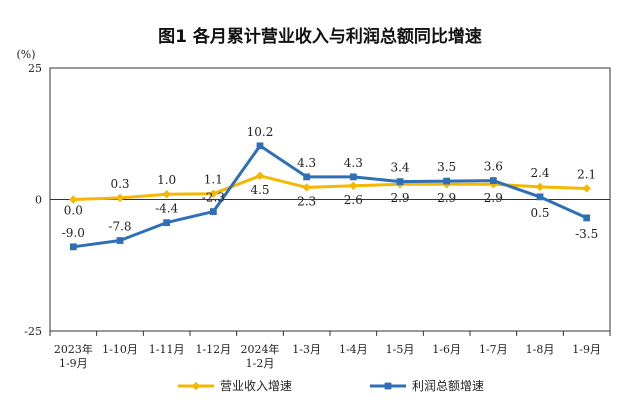 Image resolution: width=640 pixels, height=404 pixels. Describe the element at coordinates (35, 68) in the screenshot. I see `y-tick-label: 25` at that location.